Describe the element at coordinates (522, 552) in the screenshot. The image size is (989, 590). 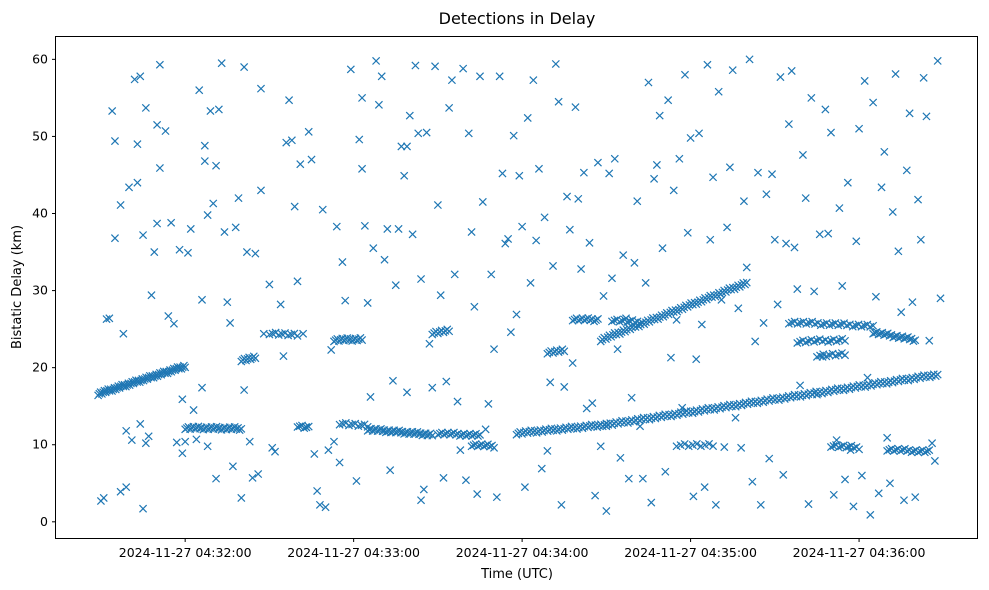
I see `x-tick-label: 2024-11-27 04:34:00` at that location.